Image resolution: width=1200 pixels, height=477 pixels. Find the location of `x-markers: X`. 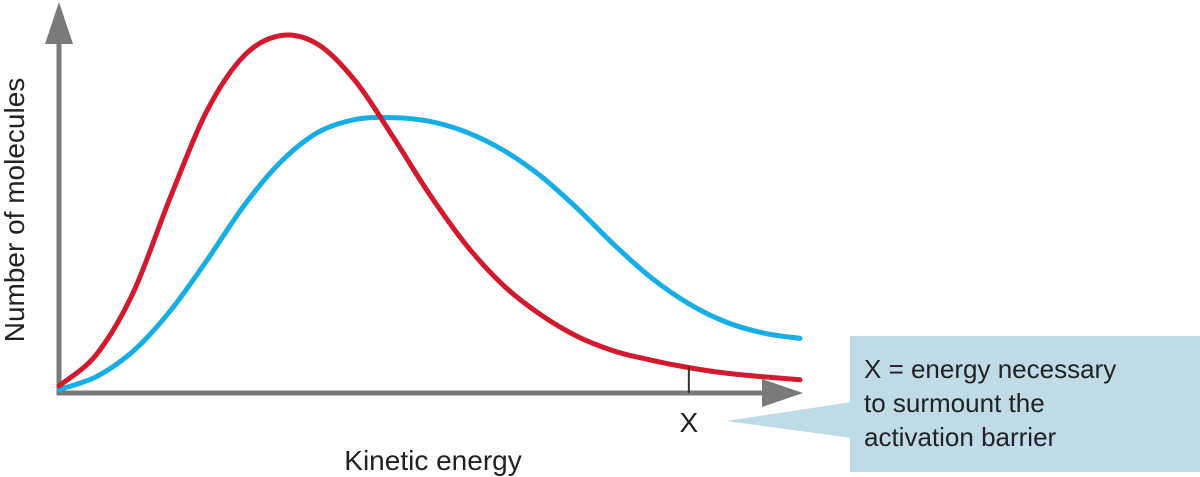

x-markers: X is located at coordinates (689, 402).